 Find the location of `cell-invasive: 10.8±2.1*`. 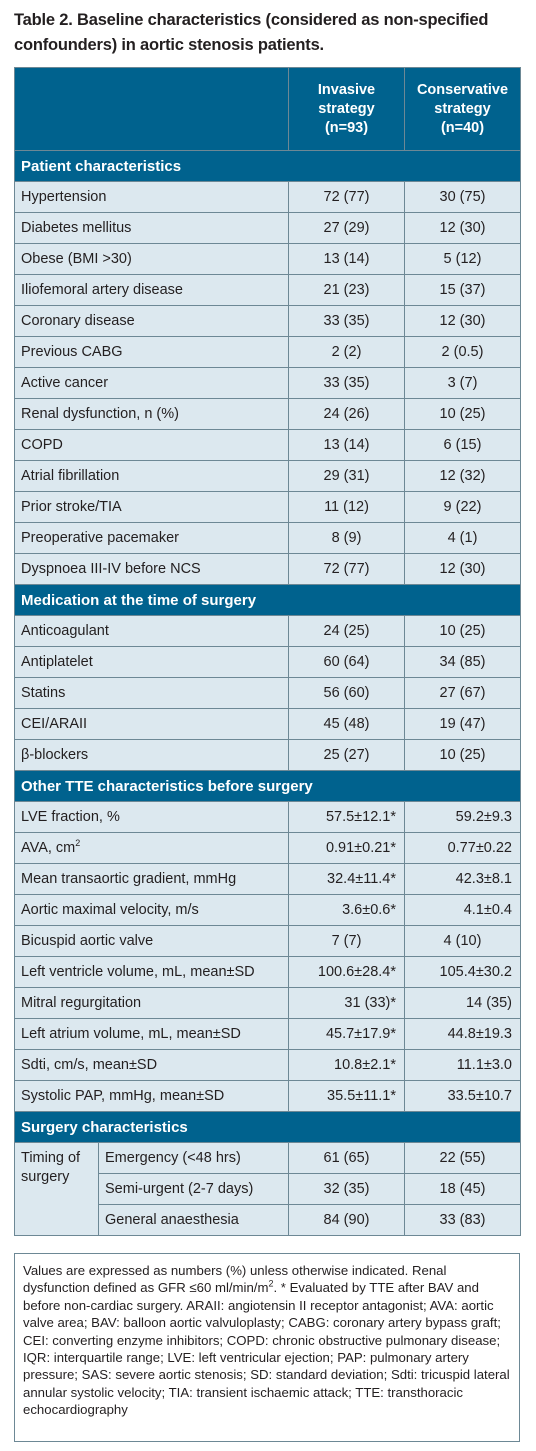

cell-invasive: 10.8±2.1* is located at coordinates (346, 1065).